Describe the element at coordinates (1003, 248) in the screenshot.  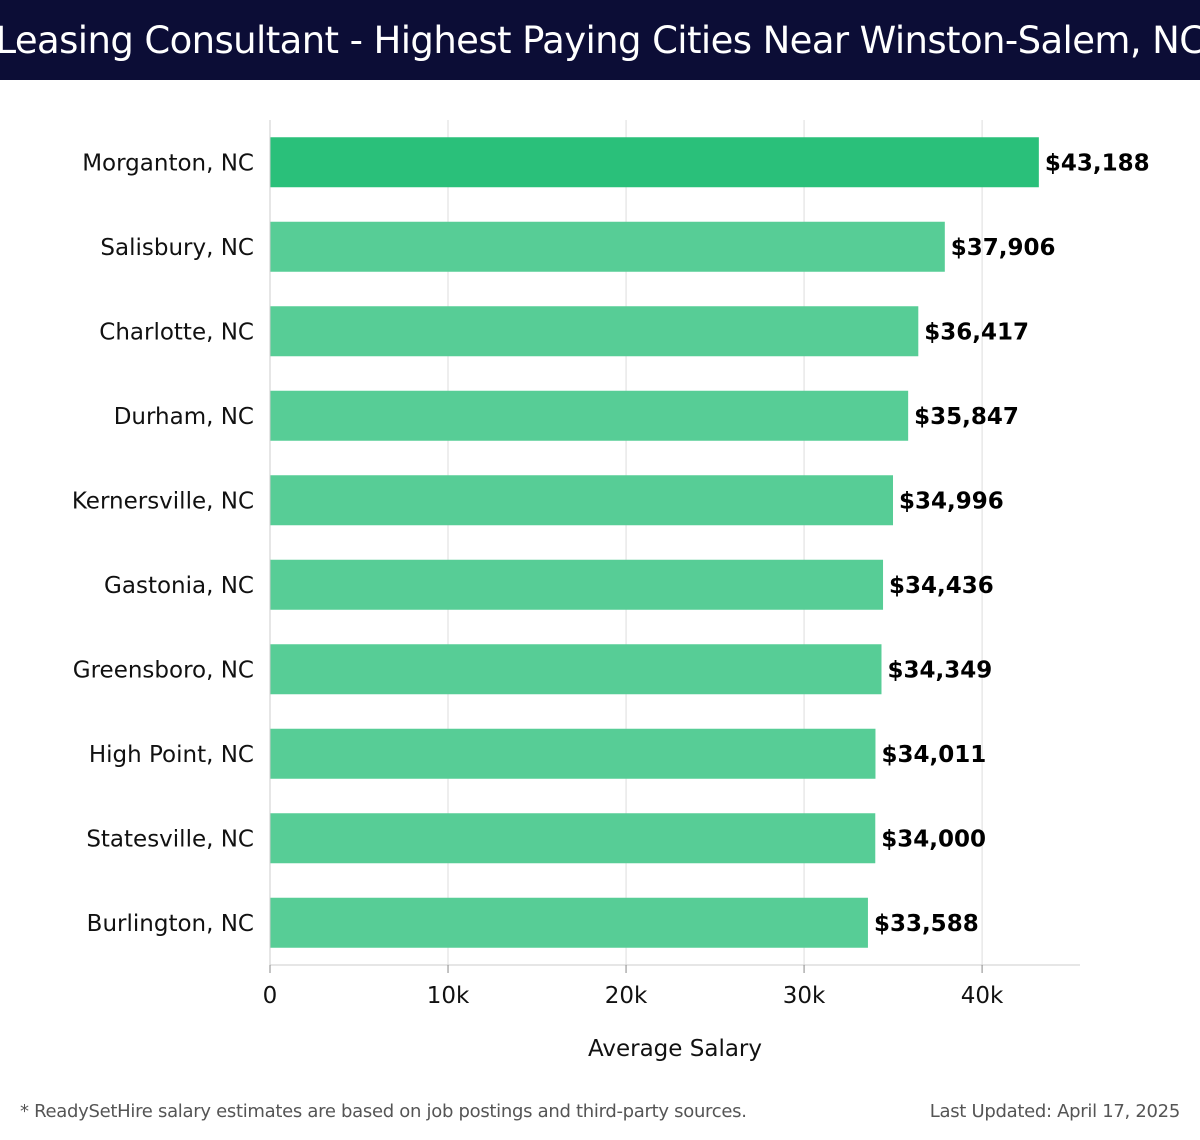
I see `value-label: $37,906` at that location.